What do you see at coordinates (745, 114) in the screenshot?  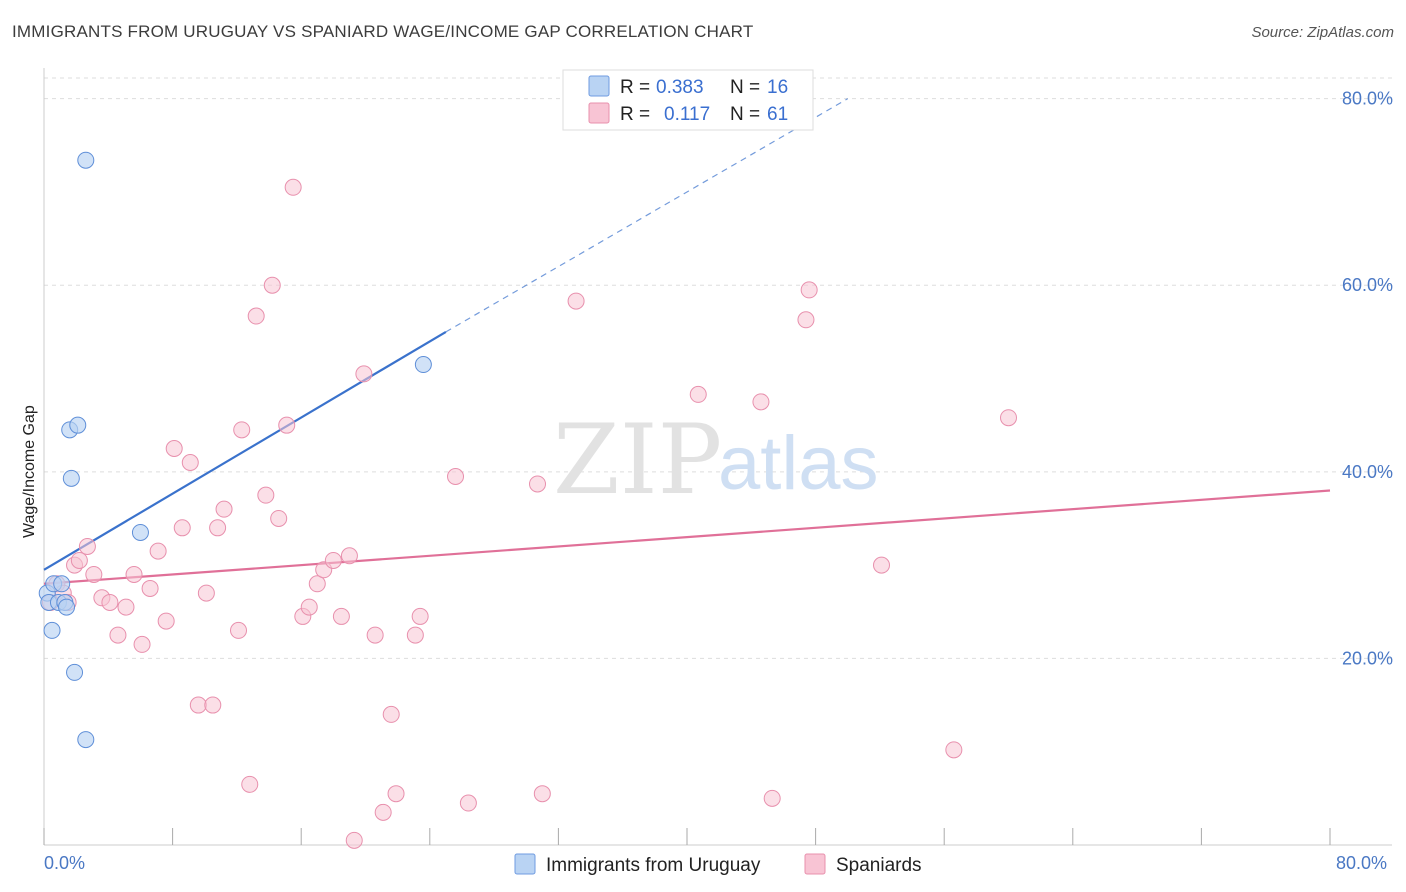 I see `legend-n-label-2: N =` at bounding box center [745, 114].